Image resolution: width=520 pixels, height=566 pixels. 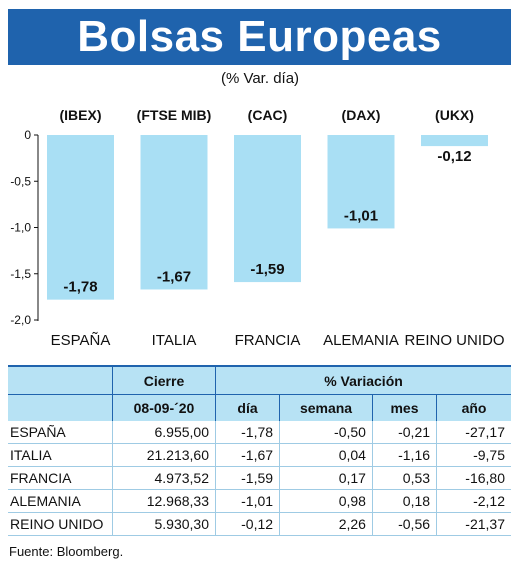 What do you see at coordinates (27, 135) in the screenshot?
I see `y-tick-label: 0` at bounding box center [27, 135].